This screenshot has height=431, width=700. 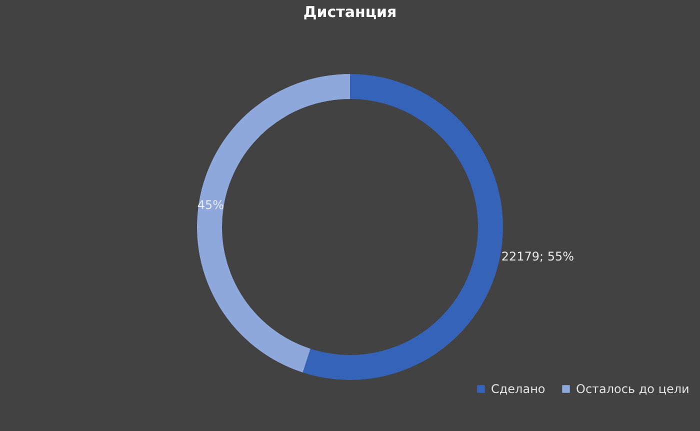 I want to click on chart-title: Дистанция, so click(x=350, y=12).